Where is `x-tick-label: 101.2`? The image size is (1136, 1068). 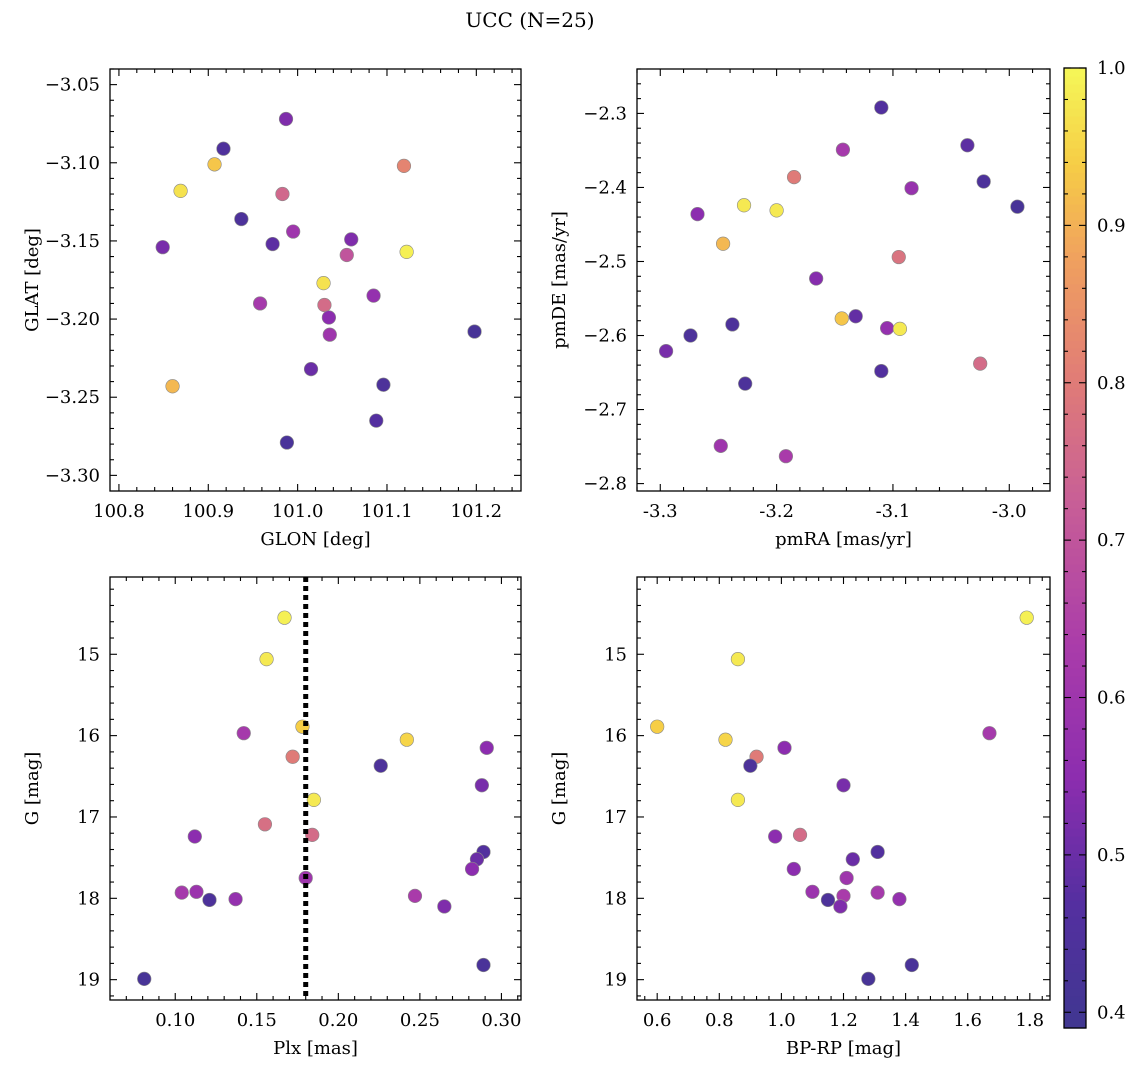 x-tick-label: 101.2 is located at coordinates (477, 511).